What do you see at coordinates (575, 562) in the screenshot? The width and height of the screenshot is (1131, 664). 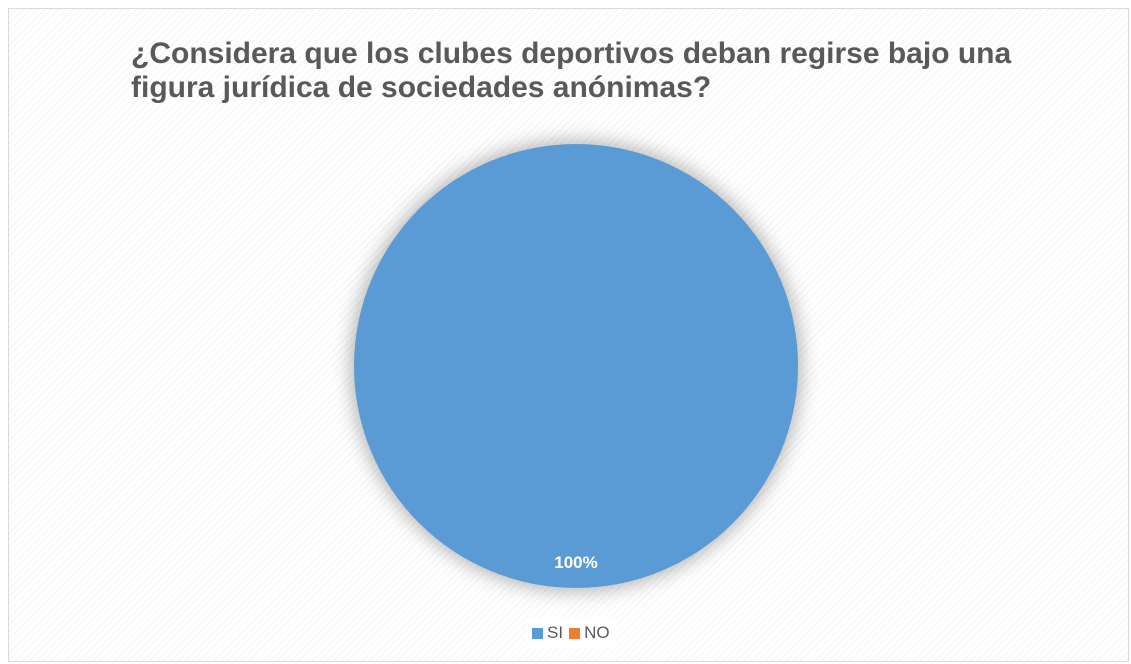 I see `data-label-si: 100%` at bounding box center [575, 562].